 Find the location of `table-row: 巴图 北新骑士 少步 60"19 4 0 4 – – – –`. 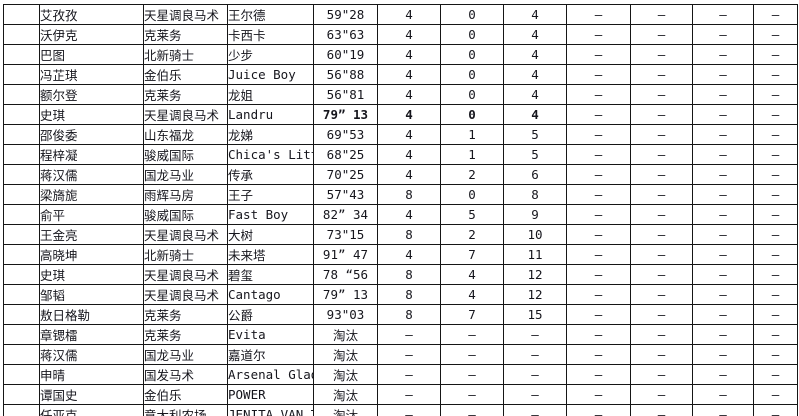

table-row: 巴图 北新骑士 少步 60"19 4 0 4 – – – – is located at coordinates (400, 54).